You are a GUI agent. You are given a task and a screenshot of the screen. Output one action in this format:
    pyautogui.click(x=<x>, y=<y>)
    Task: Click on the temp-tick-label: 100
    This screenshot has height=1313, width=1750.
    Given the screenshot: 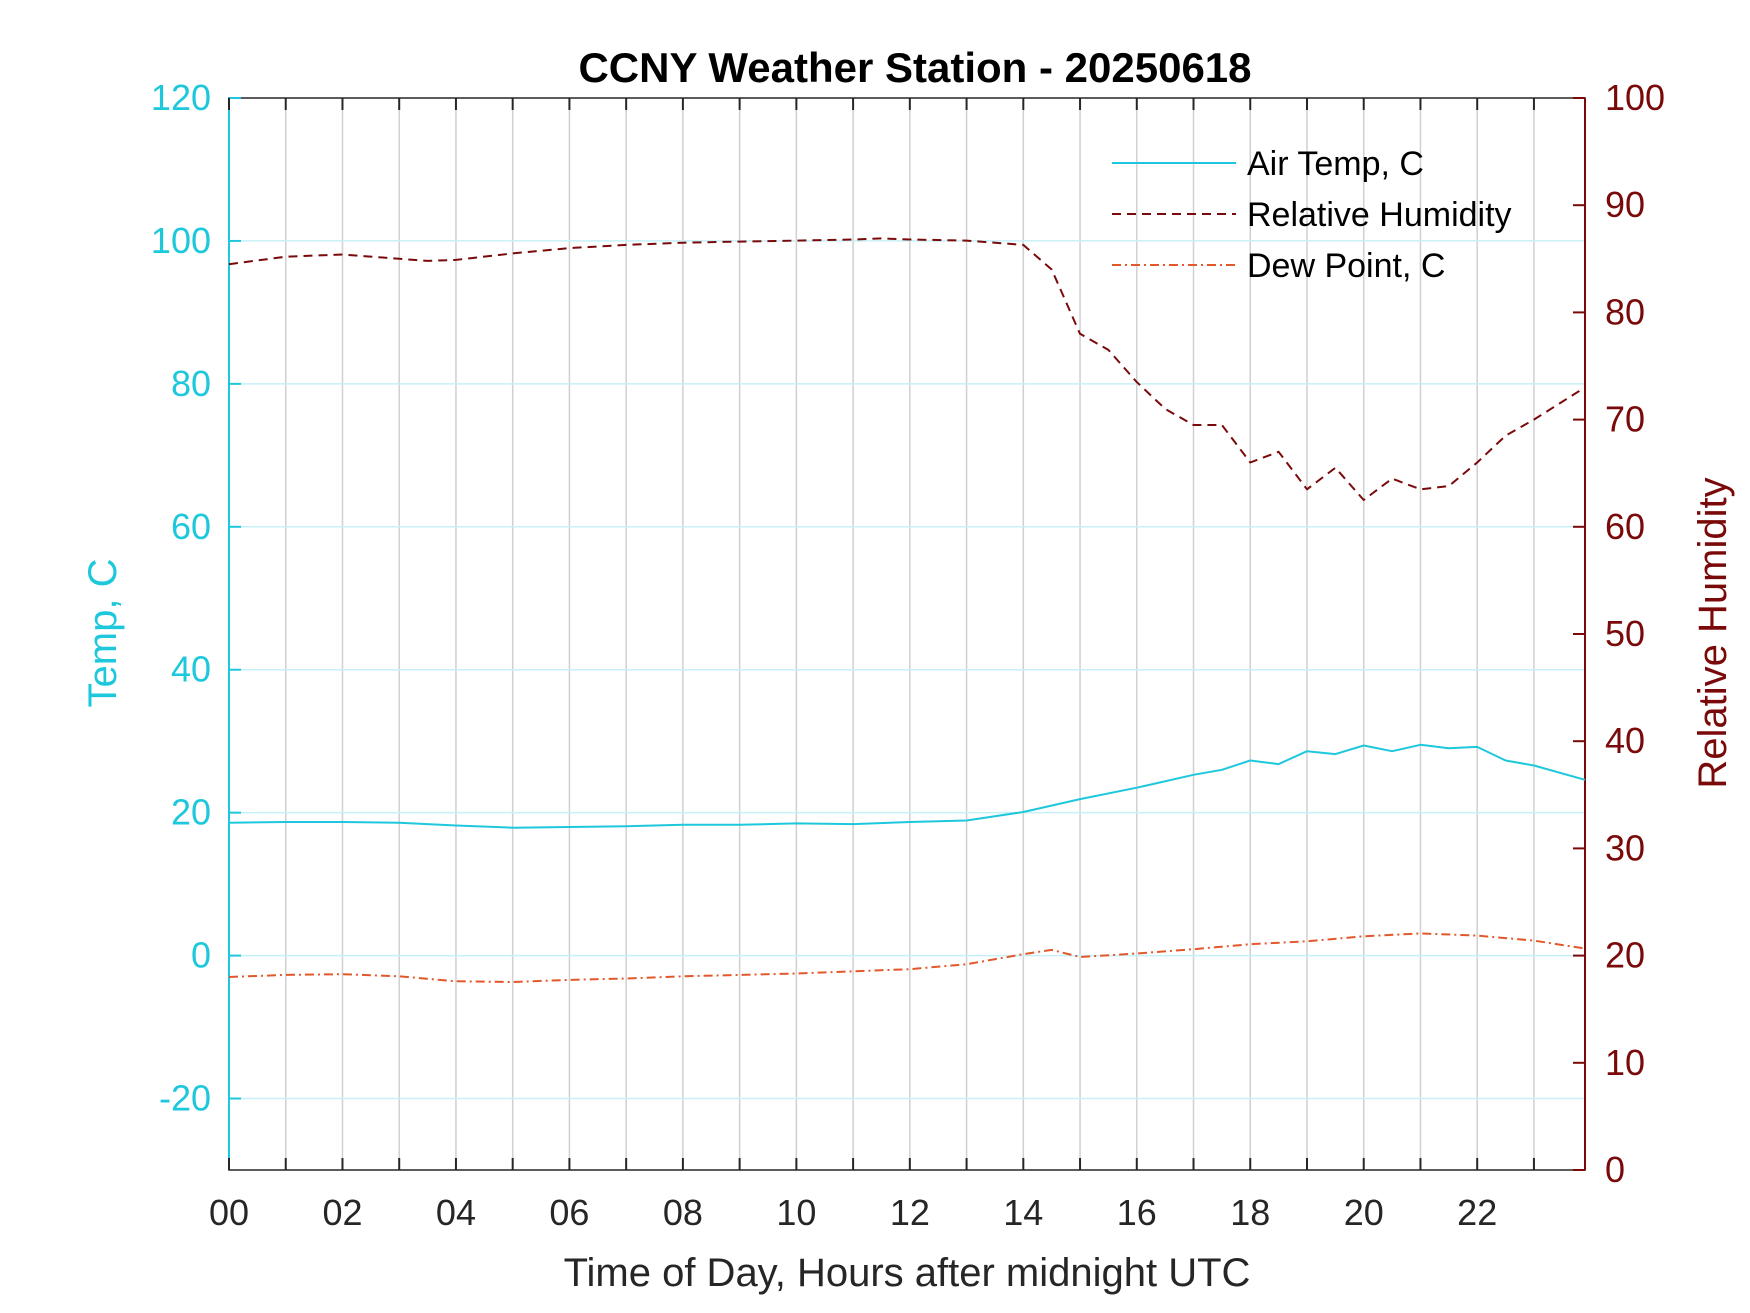 What is the action you would take?
    pyautogui.click(x=181, y=240)
    